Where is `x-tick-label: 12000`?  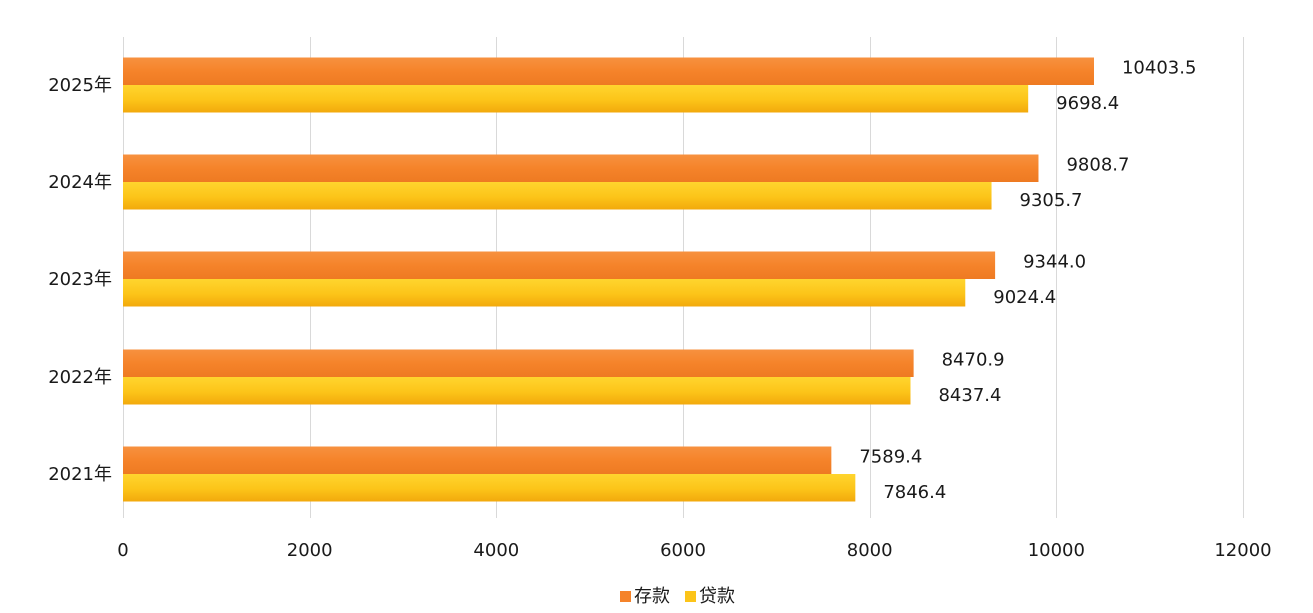
x-tick-label: 12000 is located at coordinates (1242, 550).